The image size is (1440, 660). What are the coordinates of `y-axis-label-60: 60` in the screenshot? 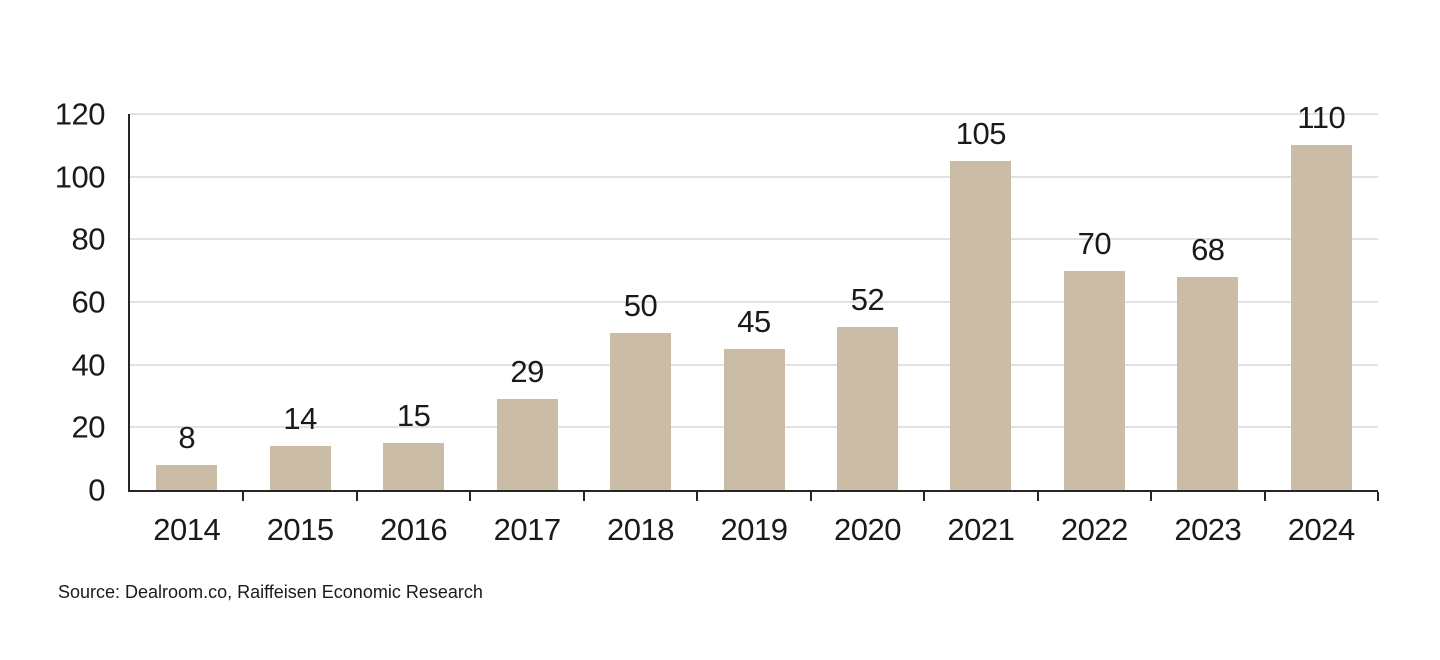 It's located at (88, 302).